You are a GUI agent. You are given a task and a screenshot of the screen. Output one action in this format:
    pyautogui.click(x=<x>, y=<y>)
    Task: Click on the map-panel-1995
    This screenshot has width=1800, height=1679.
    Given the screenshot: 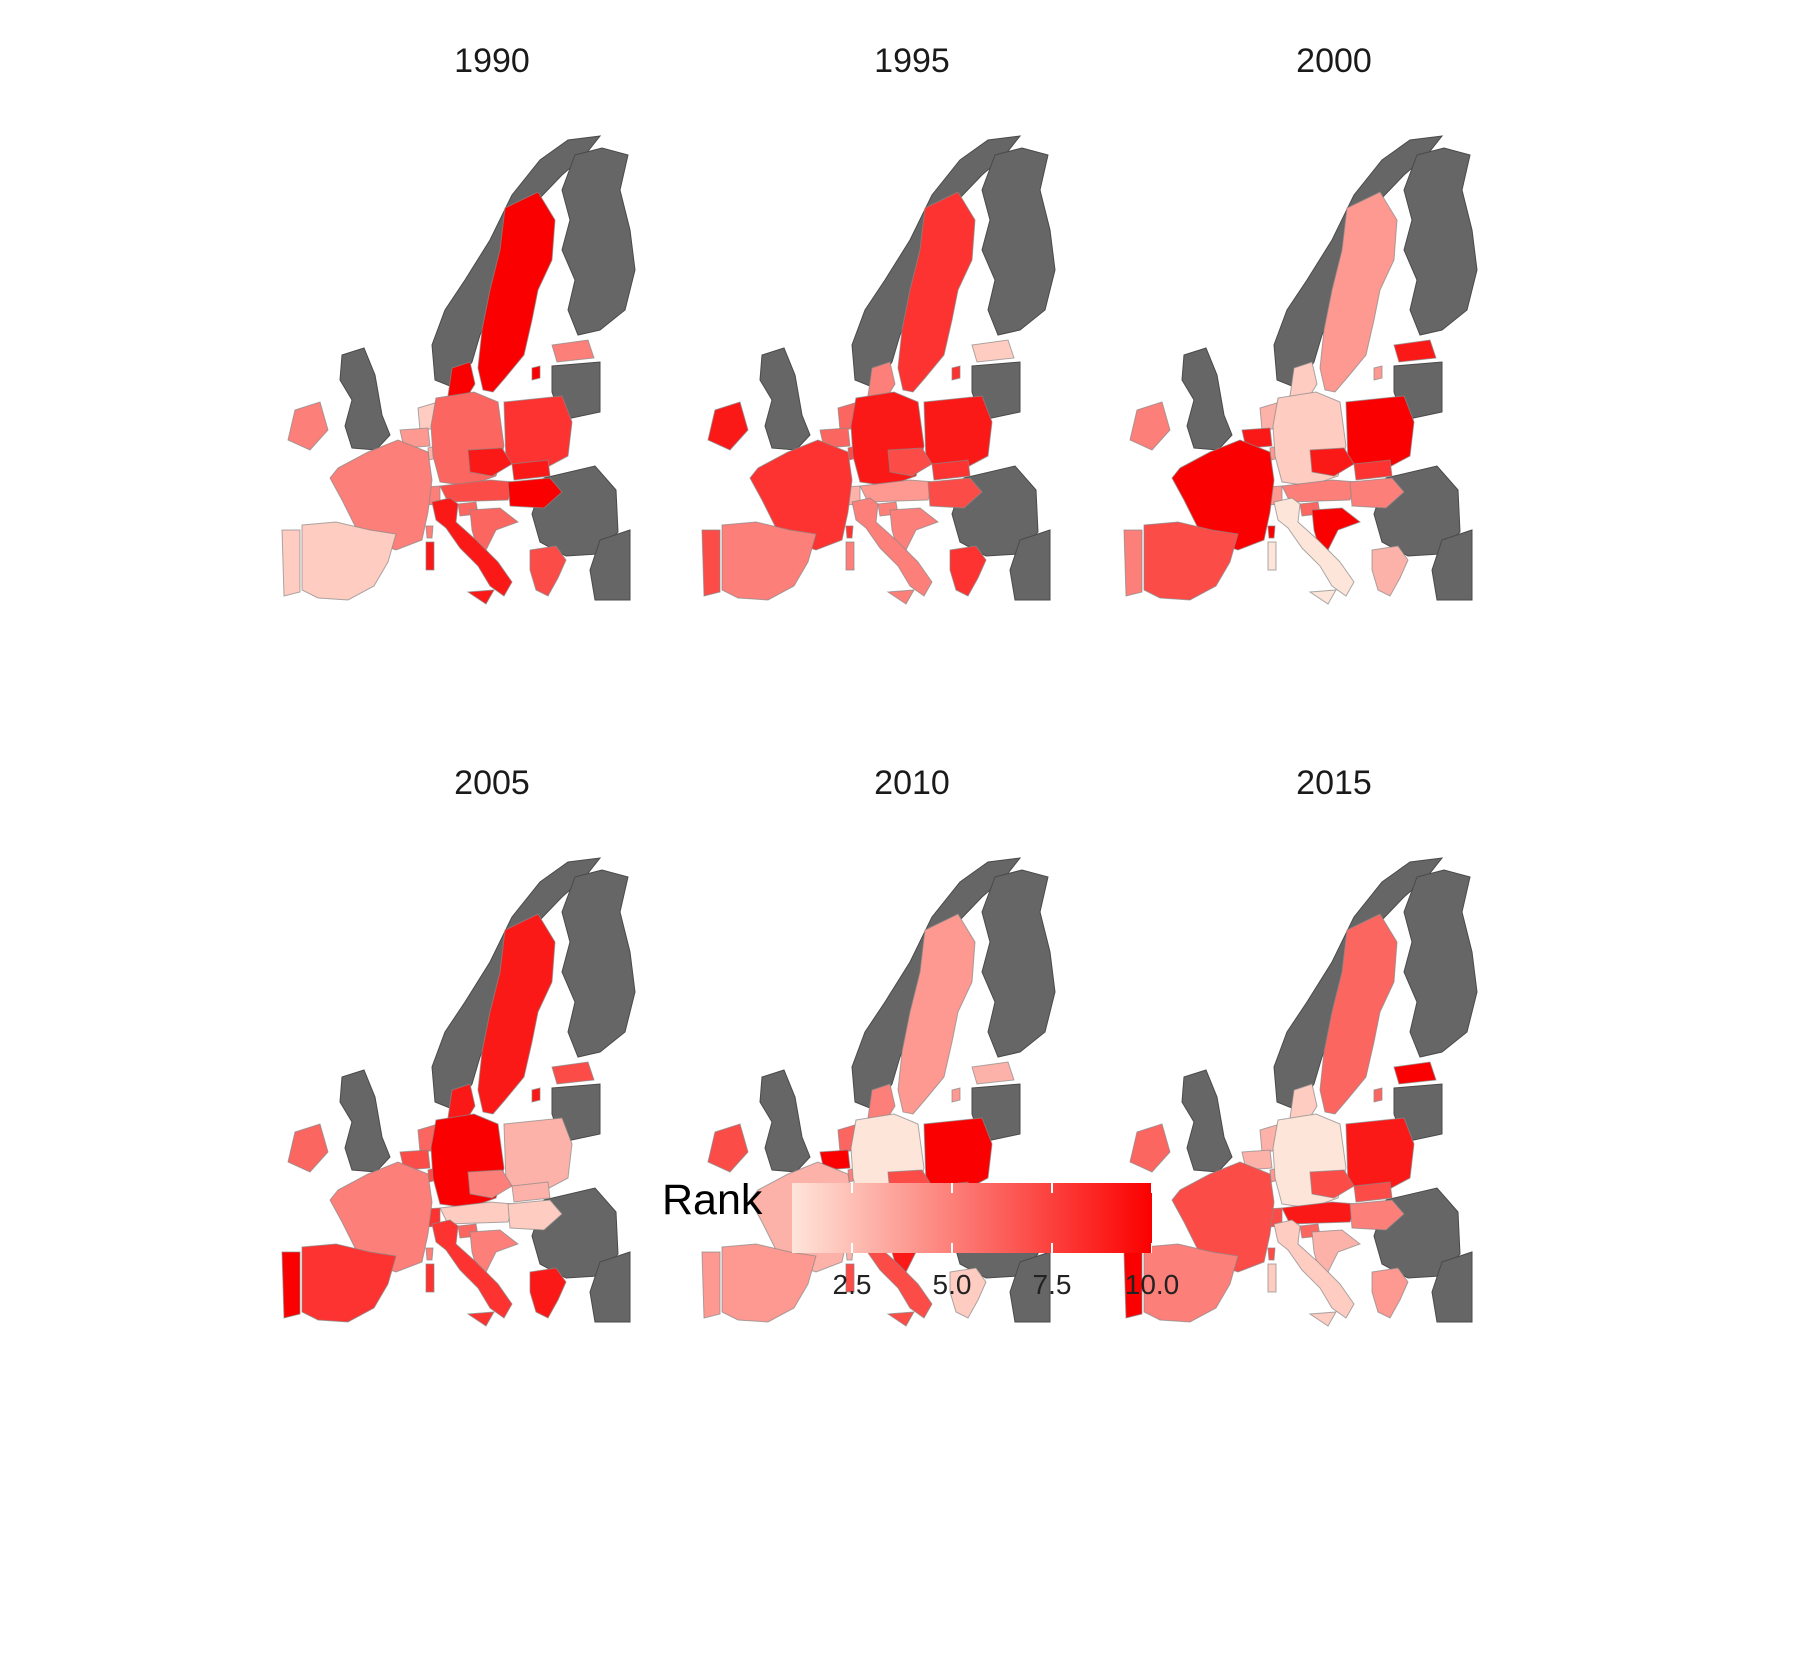 What is the action you would take?
    pyautogui.click(x=878, y=370)
    